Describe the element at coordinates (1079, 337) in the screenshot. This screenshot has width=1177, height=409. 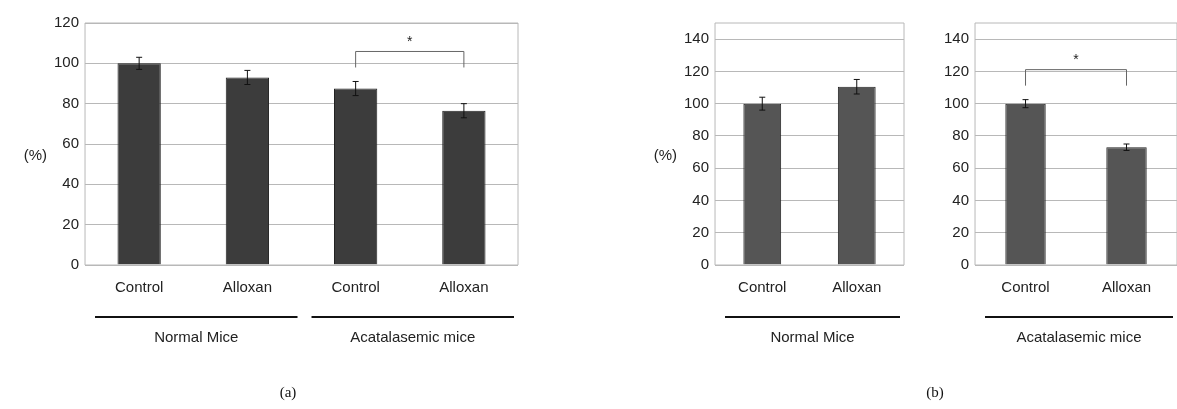
I see `x-axis-title: Acatalasemic mice` at that location.